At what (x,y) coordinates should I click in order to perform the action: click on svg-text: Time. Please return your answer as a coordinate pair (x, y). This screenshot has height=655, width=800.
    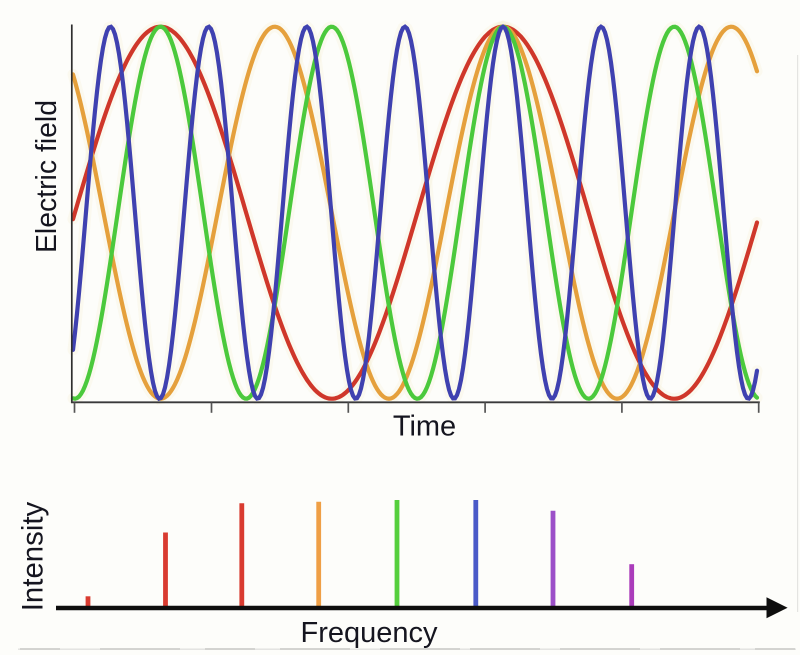
    Looking at the image, I should click on (424, 426).